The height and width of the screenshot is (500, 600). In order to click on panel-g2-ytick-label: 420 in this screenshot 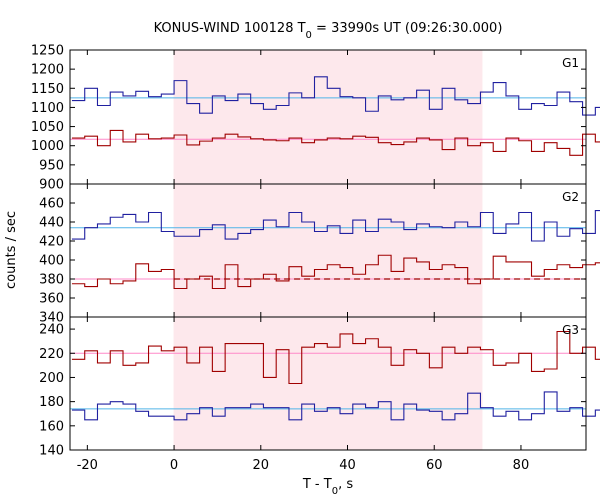, I will do `click(51, 242)`.